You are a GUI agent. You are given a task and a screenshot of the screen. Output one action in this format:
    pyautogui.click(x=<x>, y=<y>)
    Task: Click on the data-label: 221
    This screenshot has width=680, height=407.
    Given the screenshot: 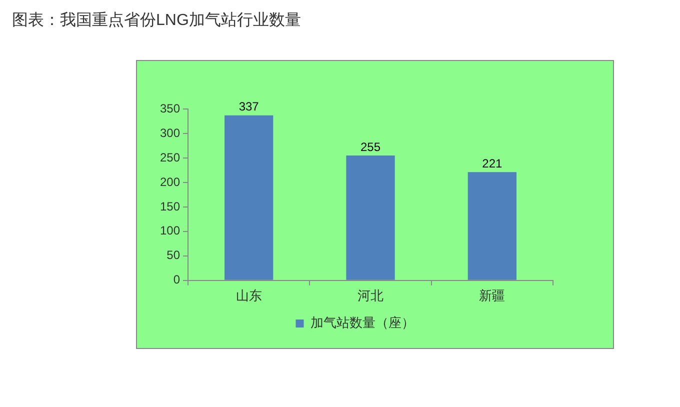 What is the action you would take?
    pyautogui.click(x=492, y=163)
    